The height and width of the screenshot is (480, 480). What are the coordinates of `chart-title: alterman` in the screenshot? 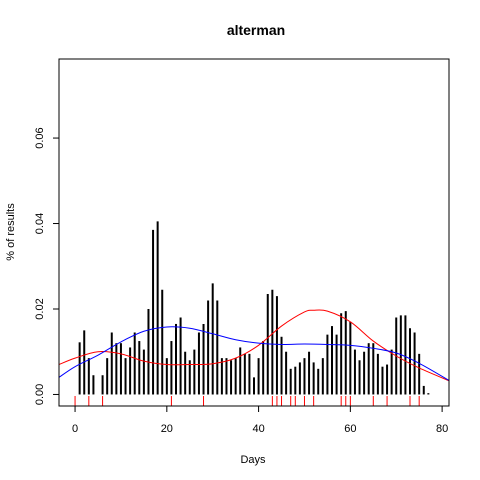 It's located at (256, 30).